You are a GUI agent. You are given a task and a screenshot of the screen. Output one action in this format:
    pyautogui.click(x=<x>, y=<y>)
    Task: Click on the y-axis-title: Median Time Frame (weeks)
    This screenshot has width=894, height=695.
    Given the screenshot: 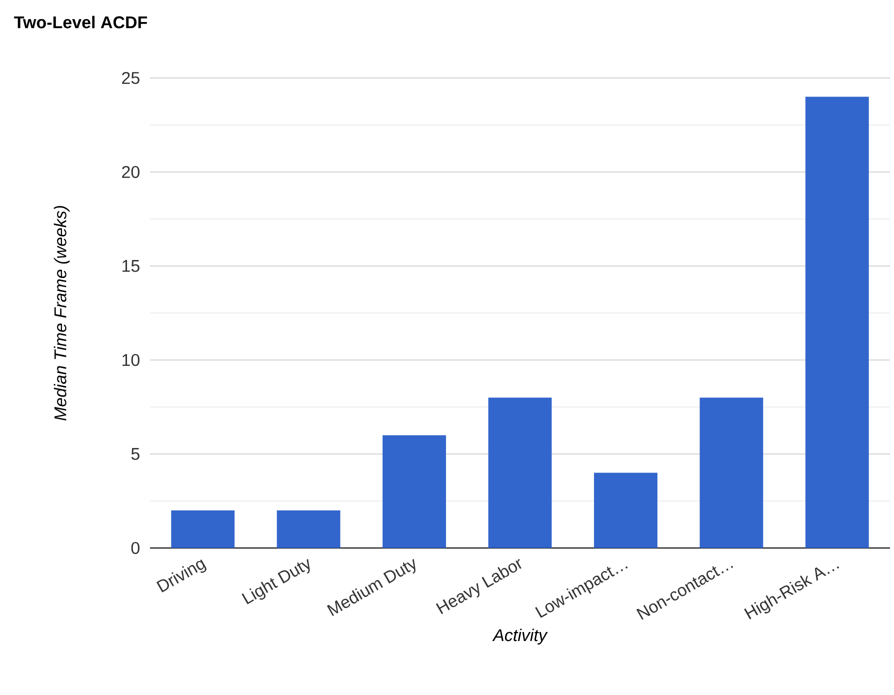 What is the action you would take?
    pyautogui.click(x=62, y=313)
    